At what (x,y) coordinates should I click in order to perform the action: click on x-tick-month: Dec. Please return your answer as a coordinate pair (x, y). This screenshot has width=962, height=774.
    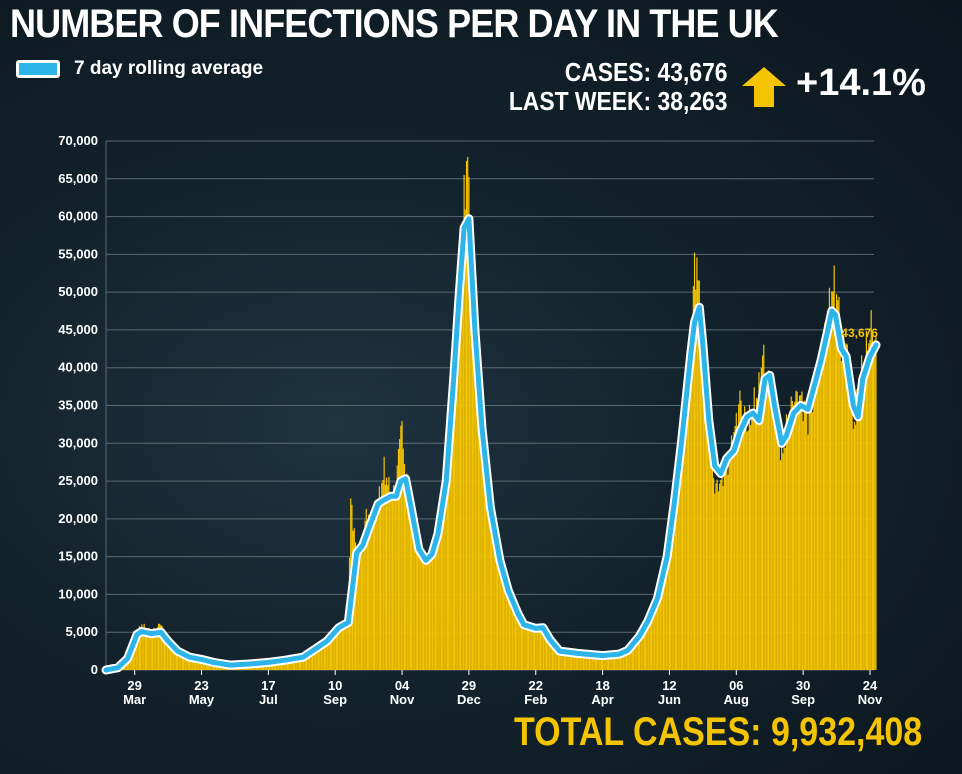
    Looking at the image, I should click on (469, 699).